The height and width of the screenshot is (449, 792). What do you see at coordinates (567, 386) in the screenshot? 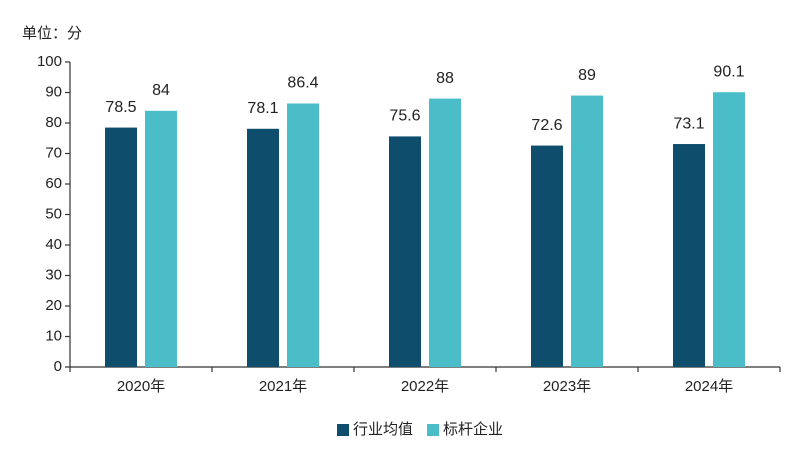
I see `x-tick-label: 2023年` at bounding box center [567, 386].